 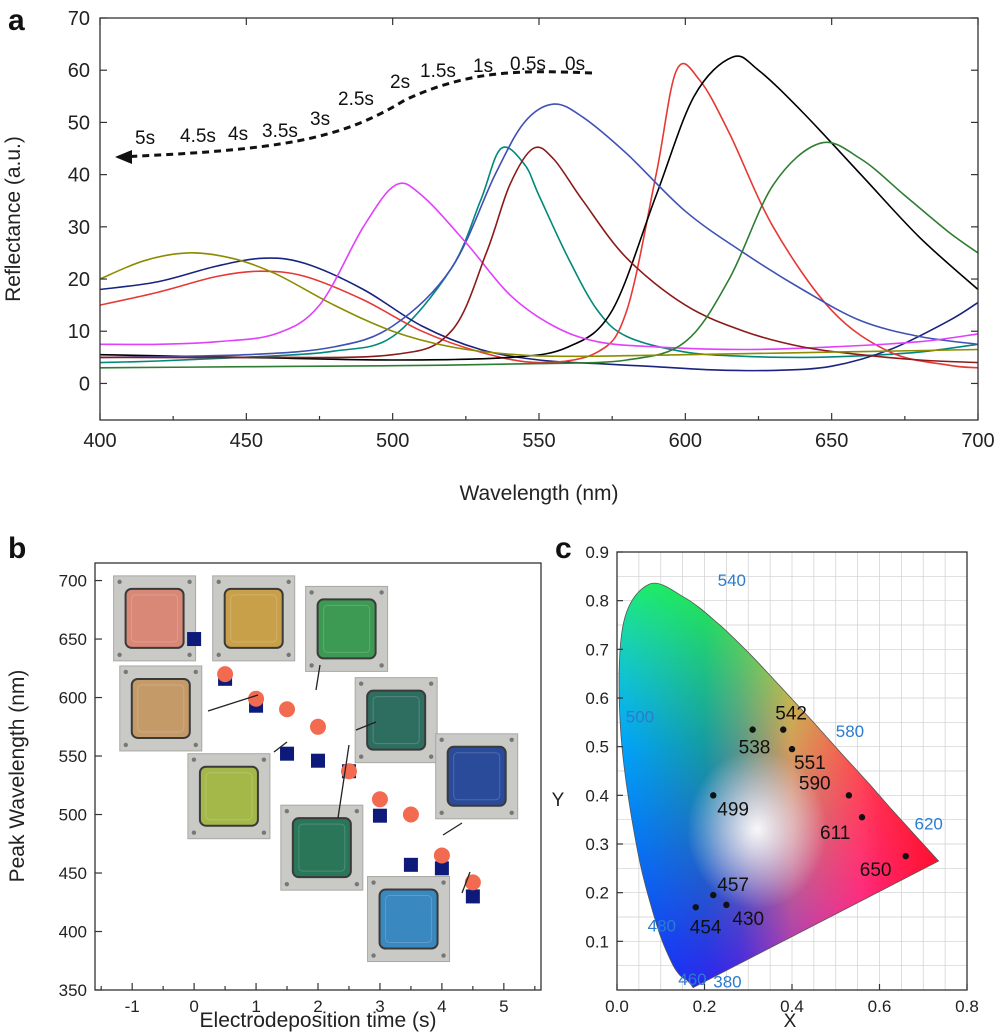 I want to click on time-label: 5s, so click(x=145, y=138).